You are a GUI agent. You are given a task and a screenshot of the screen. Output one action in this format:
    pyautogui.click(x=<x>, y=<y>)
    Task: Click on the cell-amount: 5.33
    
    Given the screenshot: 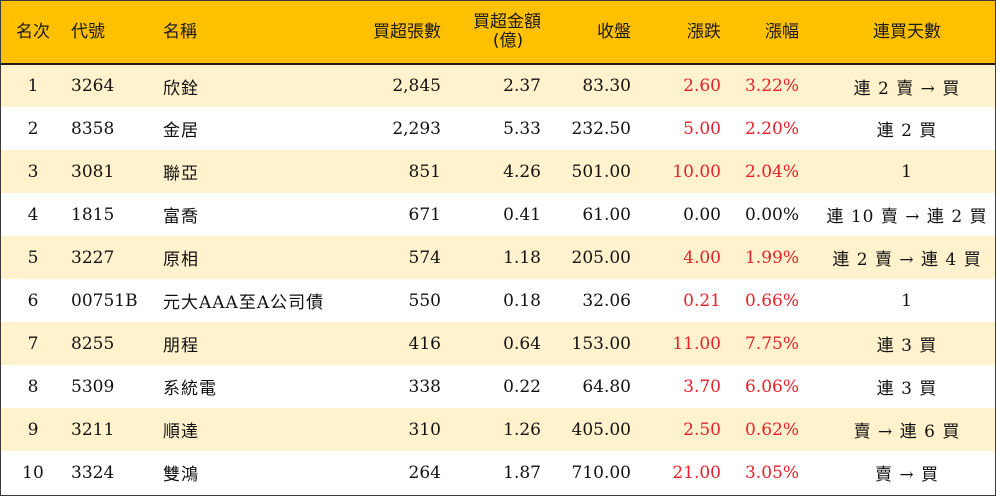 What is the action you would take?
    pyautogui.click(x=522, y=128)
    